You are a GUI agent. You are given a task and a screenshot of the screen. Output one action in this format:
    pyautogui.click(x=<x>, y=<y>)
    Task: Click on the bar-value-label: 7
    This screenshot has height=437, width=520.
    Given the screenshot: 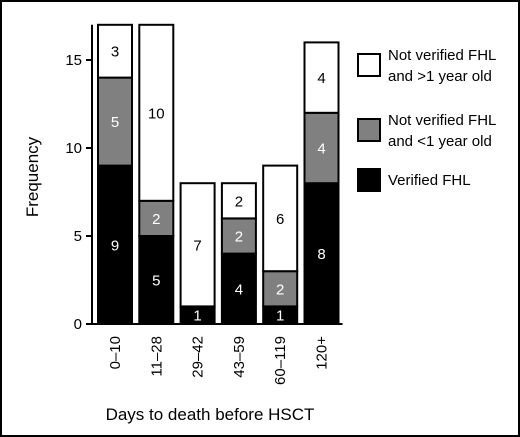 What is the action you would take?
    pyautogui.click(x=197, y=245)
    